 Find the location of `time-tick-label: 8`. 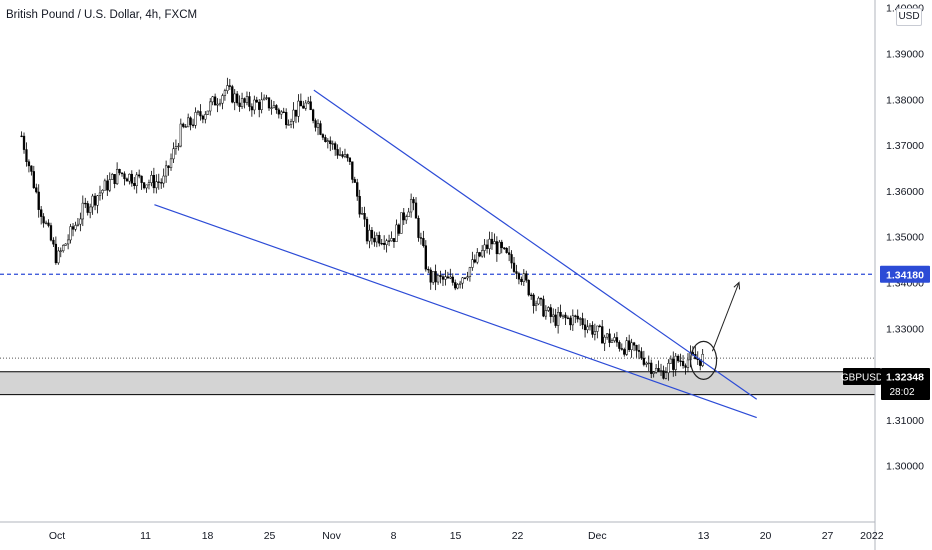

time-tick-label: 8 is located at coordinates (394, 536).